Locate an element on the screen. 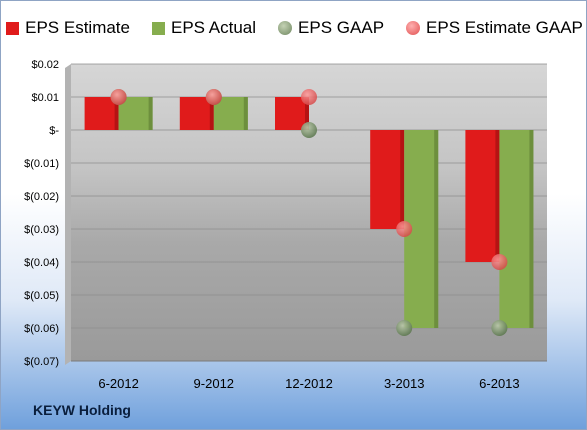  y-tick-label: $- is located at coordinates (54, 131).